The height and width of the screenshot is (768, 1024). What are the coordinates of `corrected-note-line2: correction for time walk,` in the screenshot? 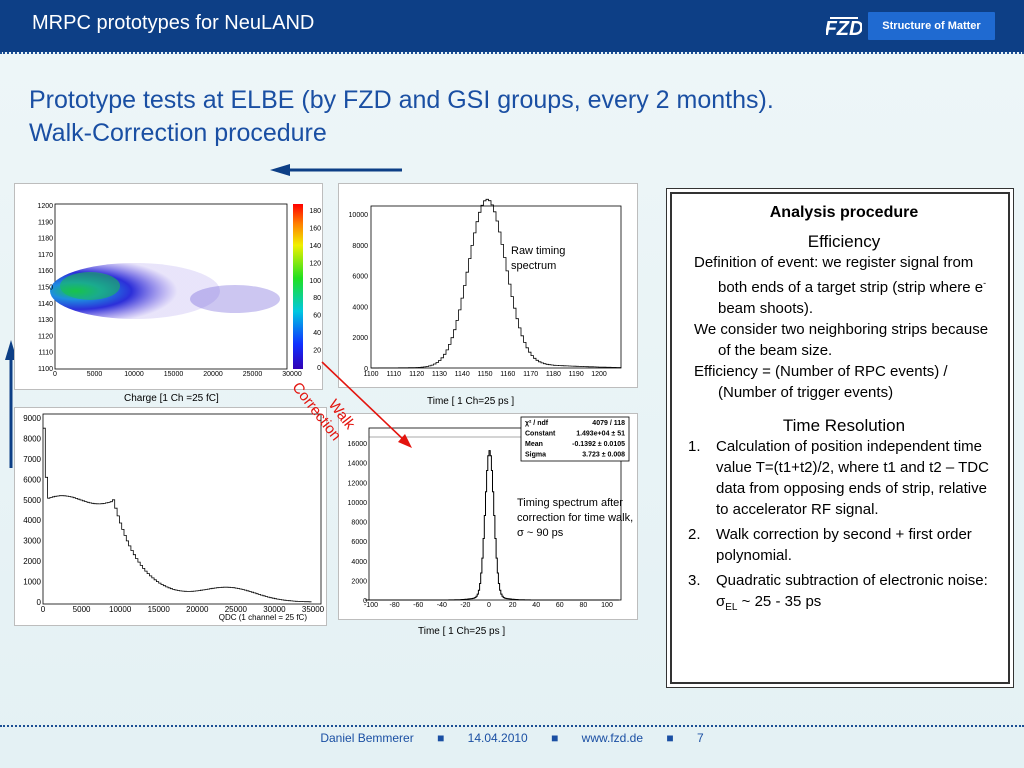 It's located at (575, 518).